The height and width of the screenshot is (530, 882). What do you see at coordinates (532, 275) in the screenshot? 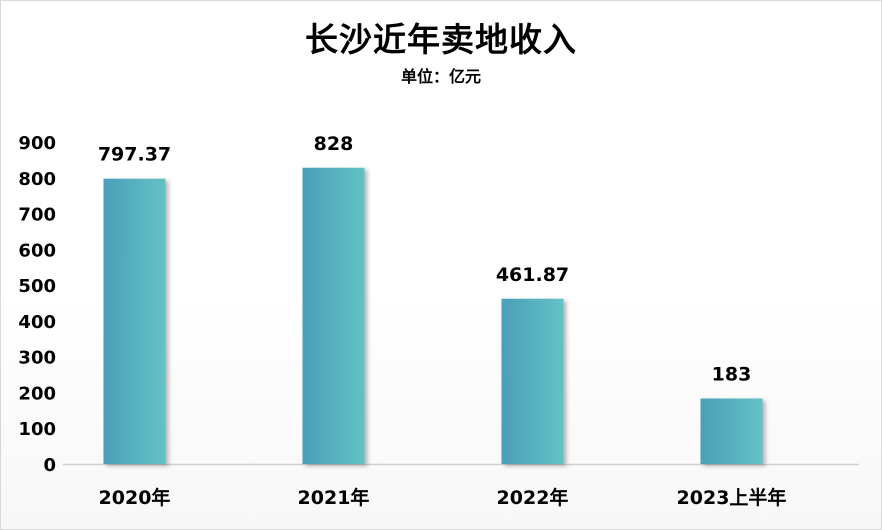
I see `data-label: 461.87` at bounding box center [532, 275].